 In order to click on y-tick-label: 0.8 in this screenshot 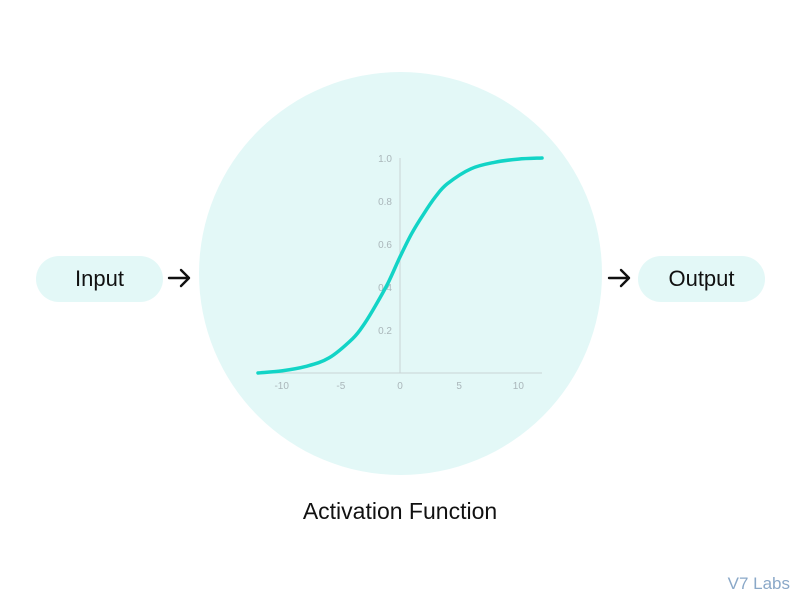, I will do `click(385, 202)`.